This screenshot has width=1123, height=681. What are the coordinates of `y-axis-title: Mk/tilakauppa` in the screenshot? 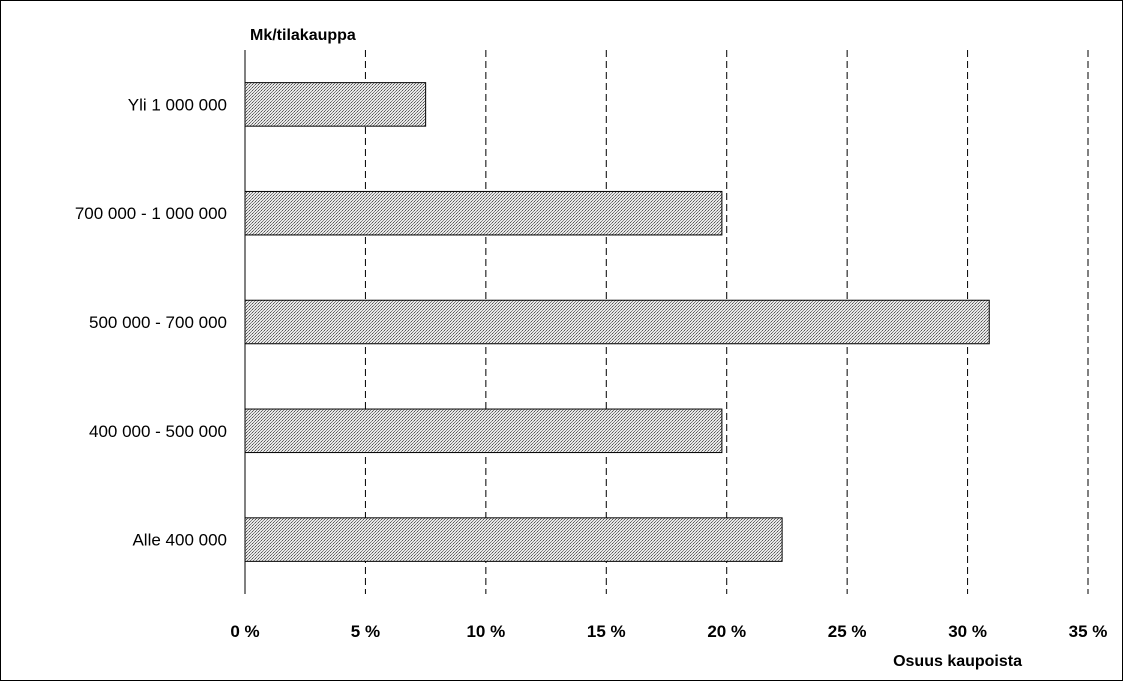 It's located at (303, 35).